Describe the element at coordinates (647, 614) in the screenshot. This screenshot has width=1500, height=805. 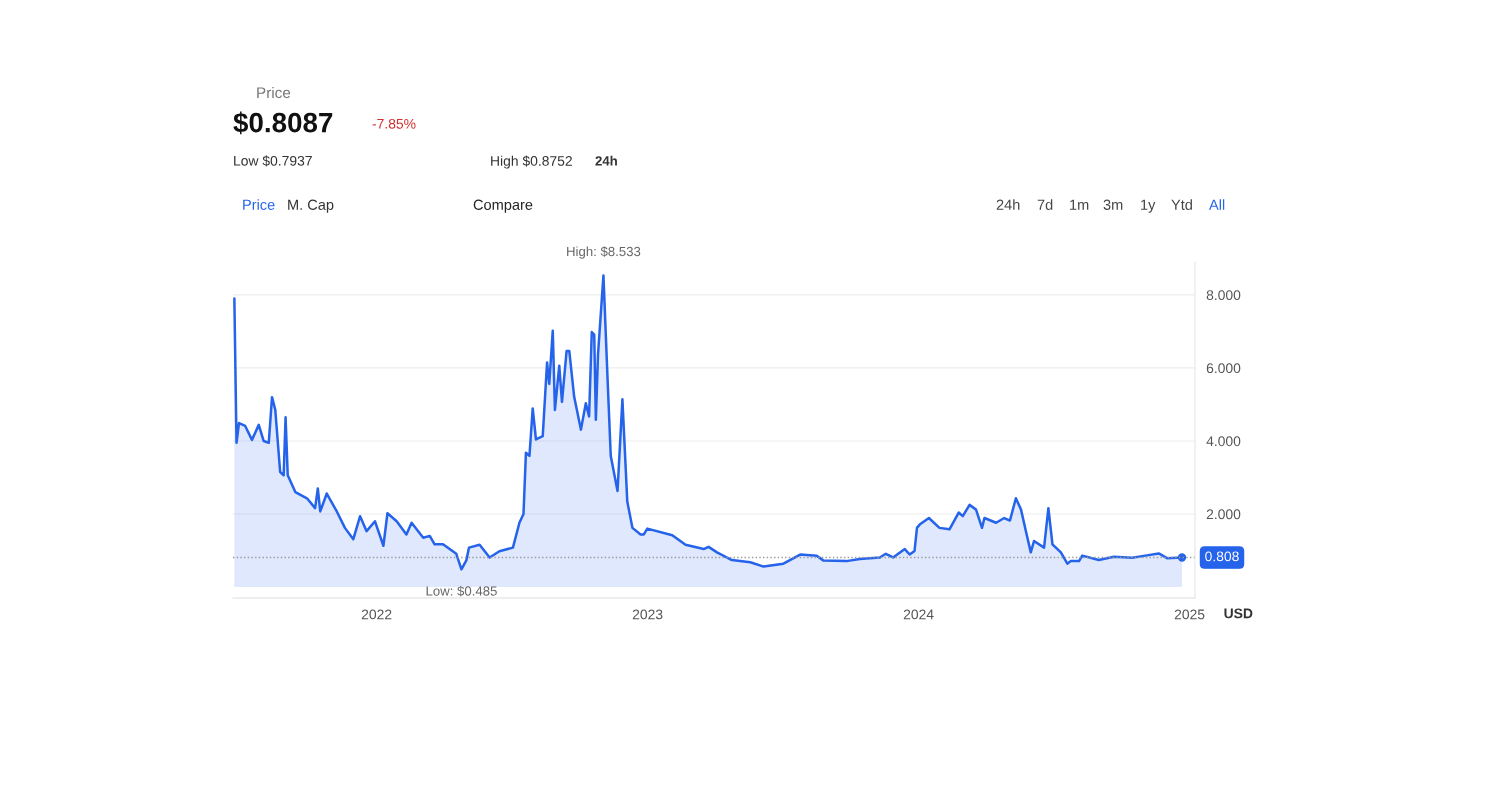
I see `x-tick-label: 2023` at that location.